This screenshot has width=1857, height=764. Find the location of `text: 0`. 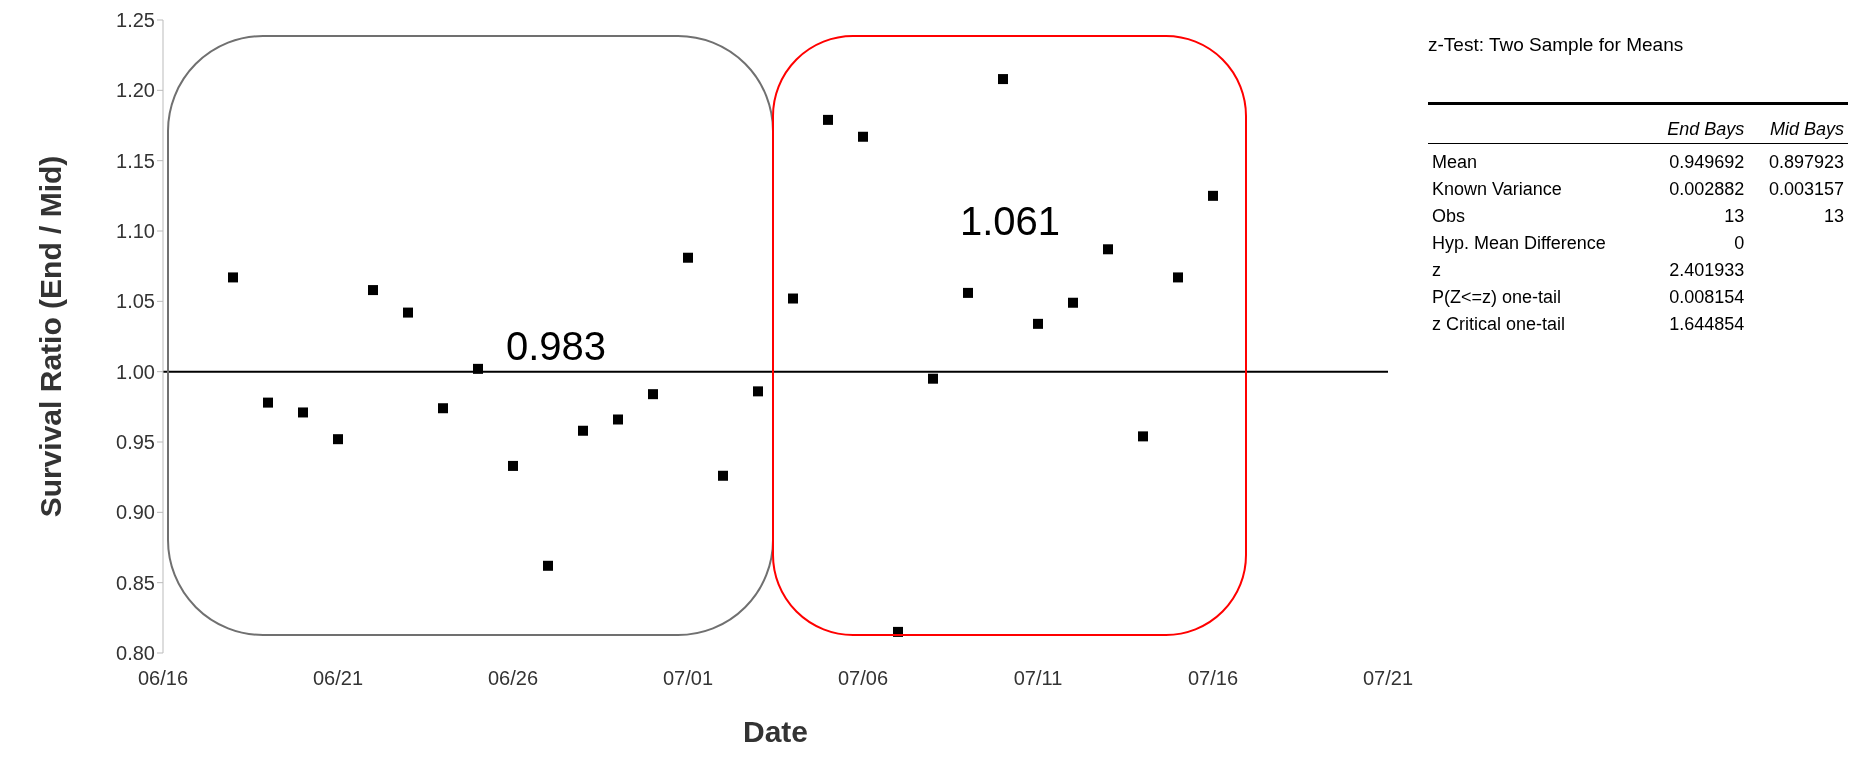

text: 0 is located at coordinates (1739, 243).